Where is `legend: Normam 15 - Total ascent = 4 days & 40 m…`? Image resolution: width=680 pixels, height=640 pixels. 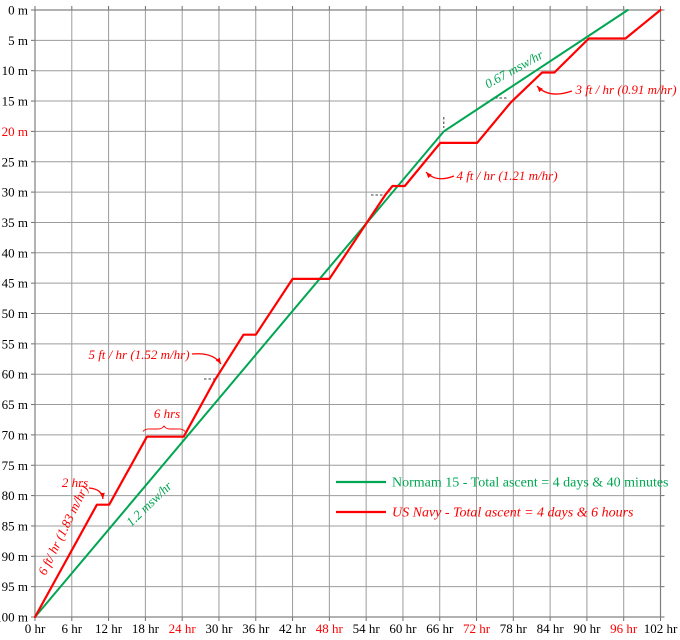
legend: Normam 15 - Total ascent = 4 days & 40 m… is located at coordinates (502, 498).